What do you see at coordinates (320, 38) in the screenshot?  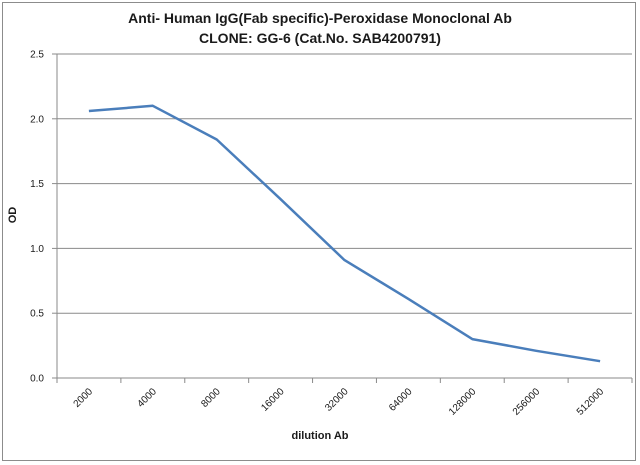 I see `chart-subtitle: CLONE: GG-6 (Cat.No. SAB4200791)` at bounding box center [320, 38].